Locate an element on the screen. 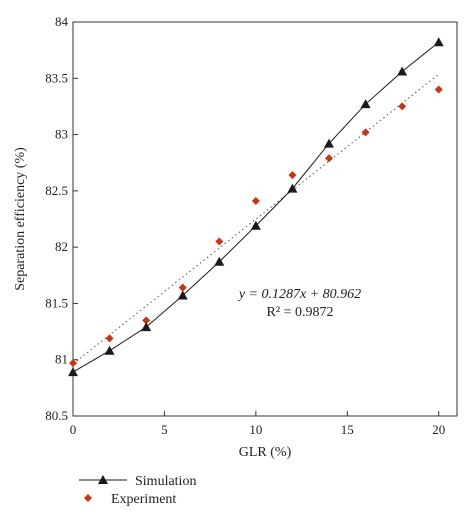  y-tick-label: 82 is located at coordinates (61, 246).